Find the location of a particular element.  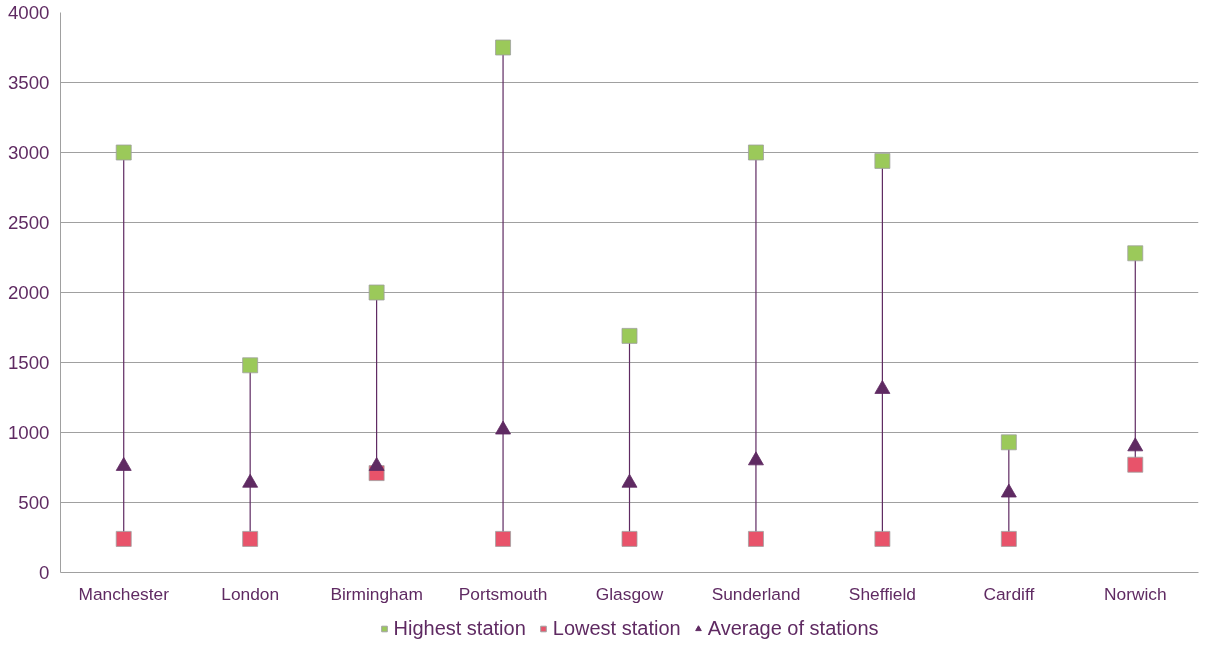

x-tick-label: Cardiff is located at coordinates (1009, 593).